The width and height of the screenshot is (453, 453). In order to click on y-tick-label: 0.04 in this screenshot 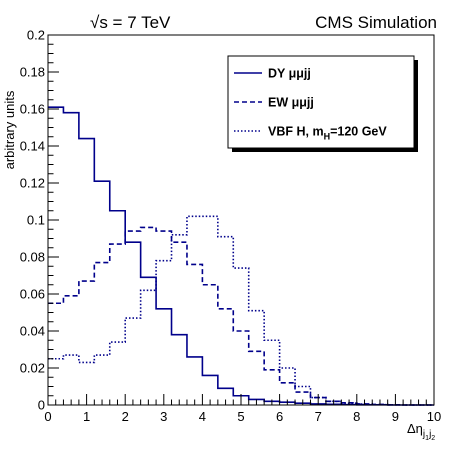, I will do `click(32, 331)`.